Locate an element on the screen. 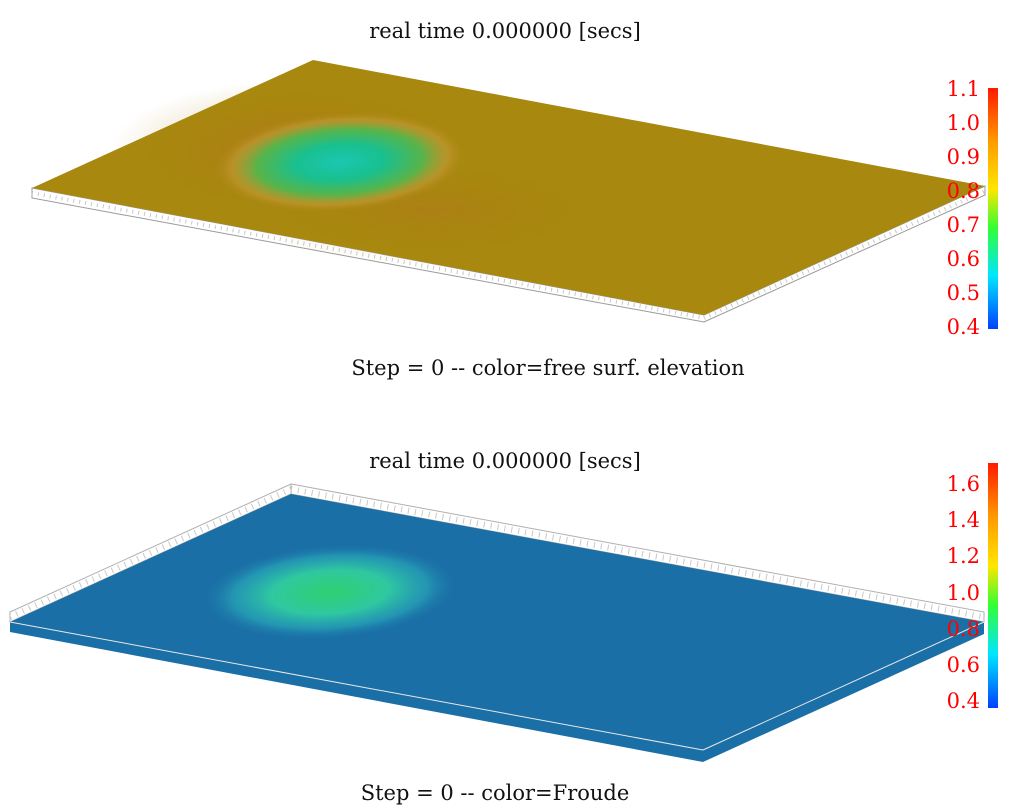 The height and width of the screenshot is (807, 1015). colorbar-tick: 0.9 is located at coordinates (963, 157).